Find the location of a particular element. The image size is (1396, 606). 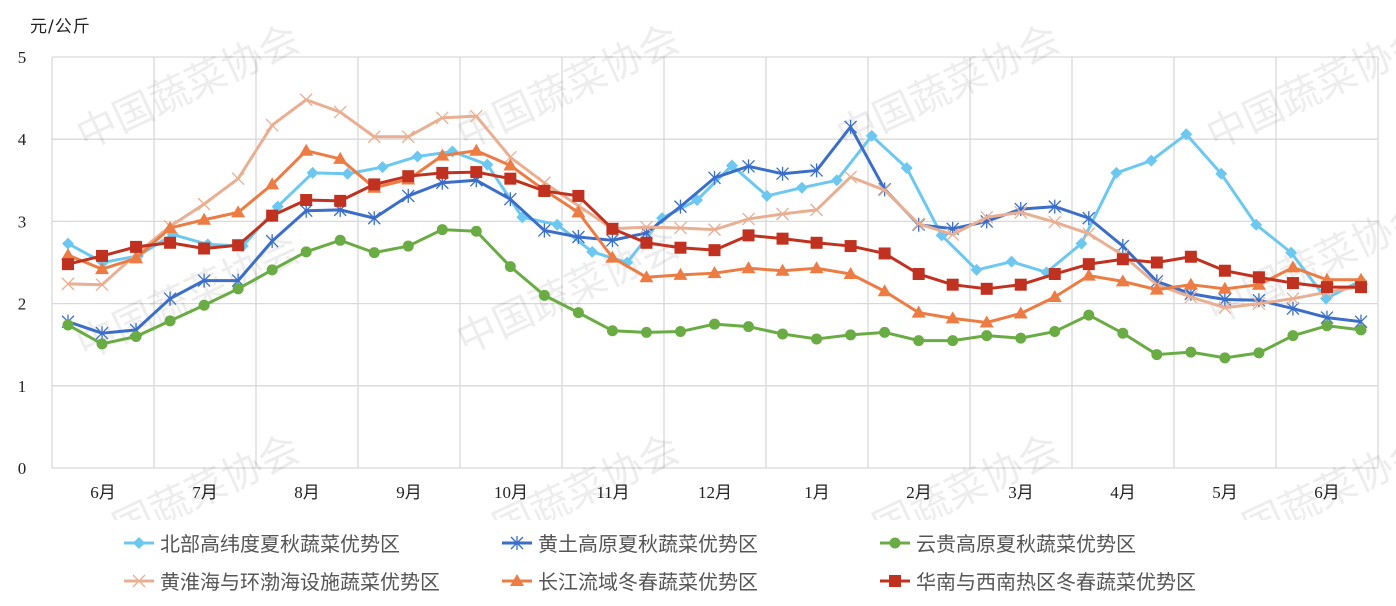

legend-label: 黄淮海与环渤海设施蔬菜优势区 is located at coordinates (300, 582).